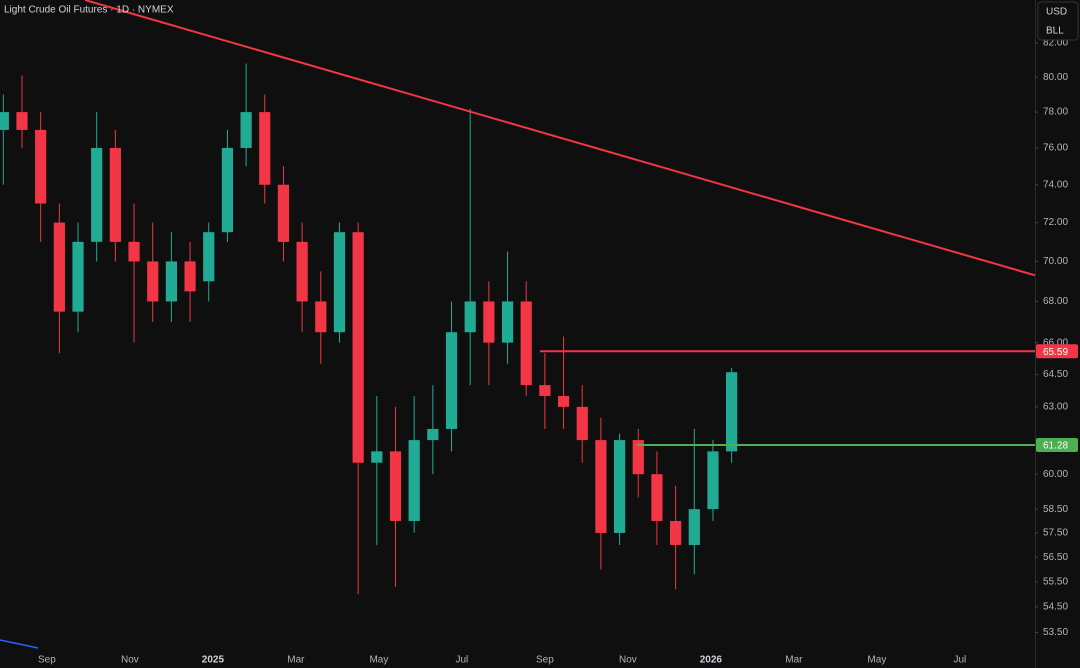 The width and height of the screenshot is (1080, 668). What do you see at coordinates (1055, 607) in the screenshot?
I see `y-tick-label: 54.50` at bounding box center [1055, 607].